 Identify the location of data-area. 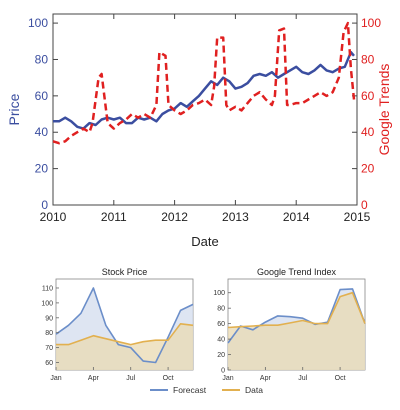
(296, 331).